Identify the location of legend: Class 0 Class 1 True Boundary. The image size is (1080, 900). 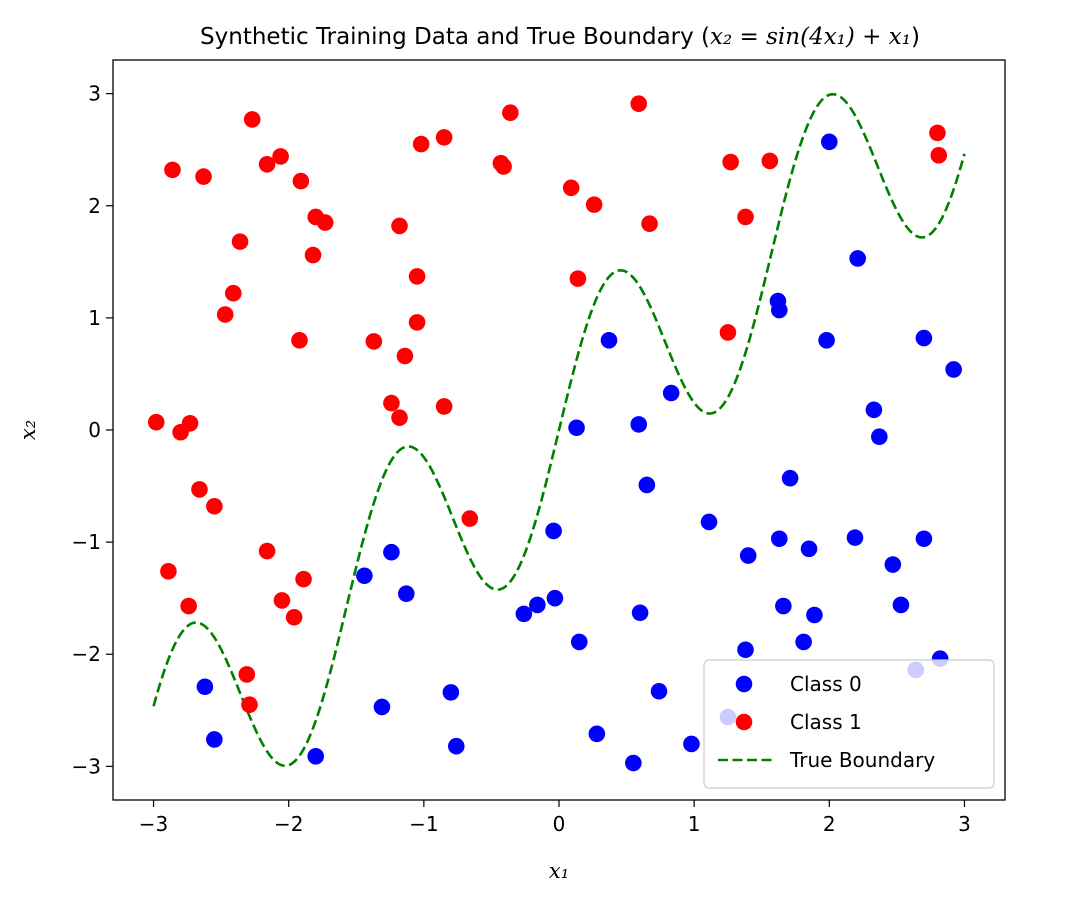
(849, 724).